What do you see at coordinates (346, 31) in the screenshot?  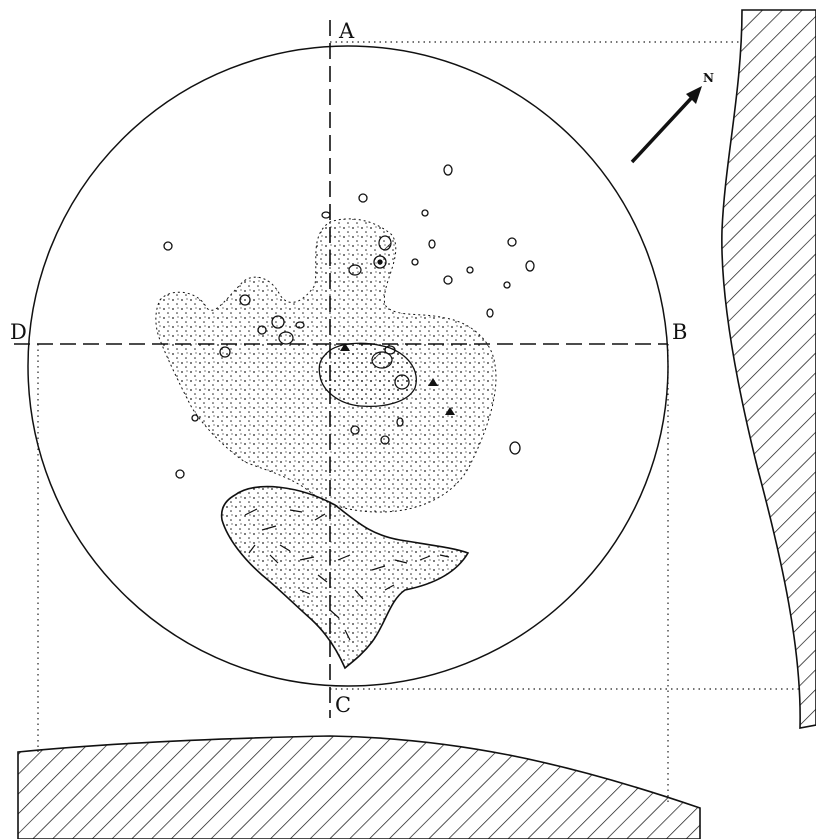 I see `label-a: A` at bounding box center [346, 31].